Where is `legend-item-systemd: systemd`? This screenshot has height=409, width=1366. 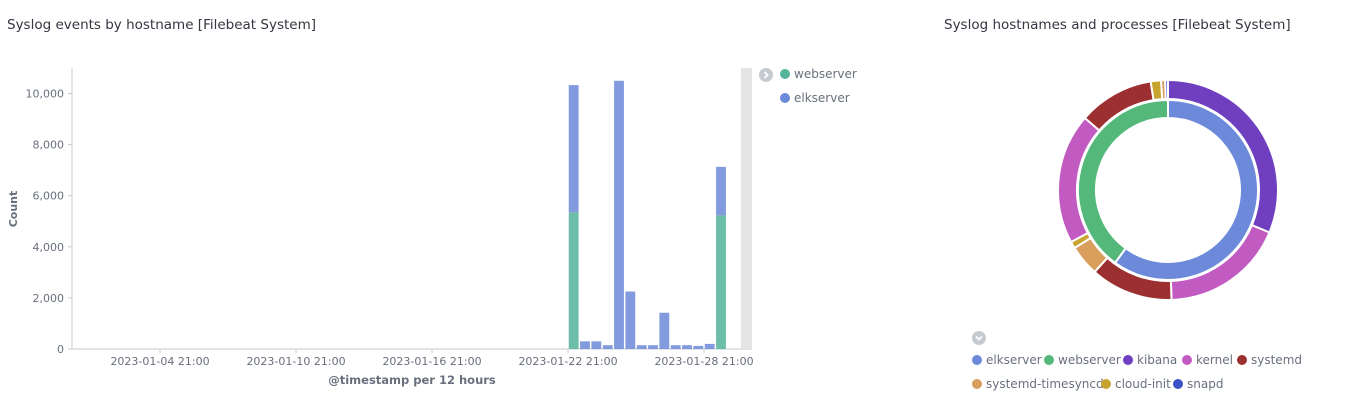 legend-item-systemd: systemd is located at coordinates (1269, 360).